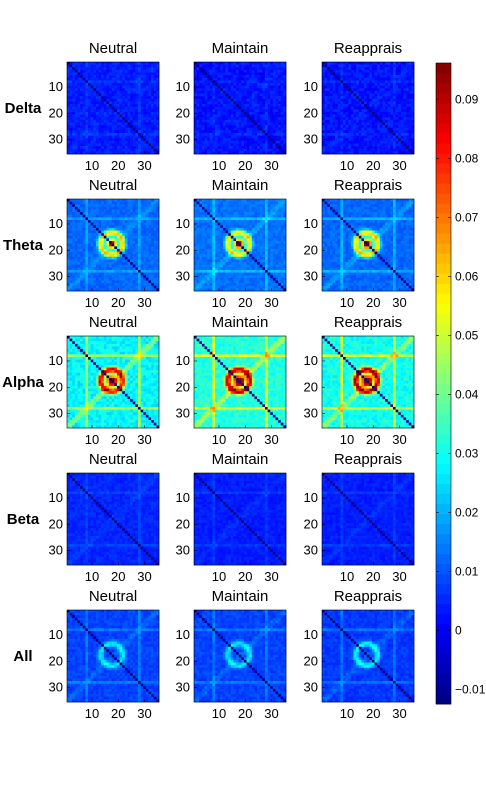 The height and width of the screenshot is (793, 486). I want to click on x-tick-label: 10, so click(92, 165).